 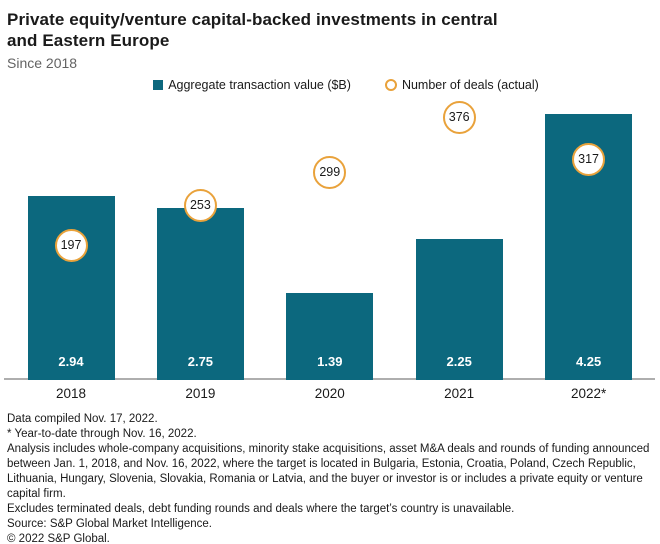 What do you see at coordinates (459, 393) in the screenshot?
I see `x-axis-label-2021: 2021` at bounding box center [459, 393].